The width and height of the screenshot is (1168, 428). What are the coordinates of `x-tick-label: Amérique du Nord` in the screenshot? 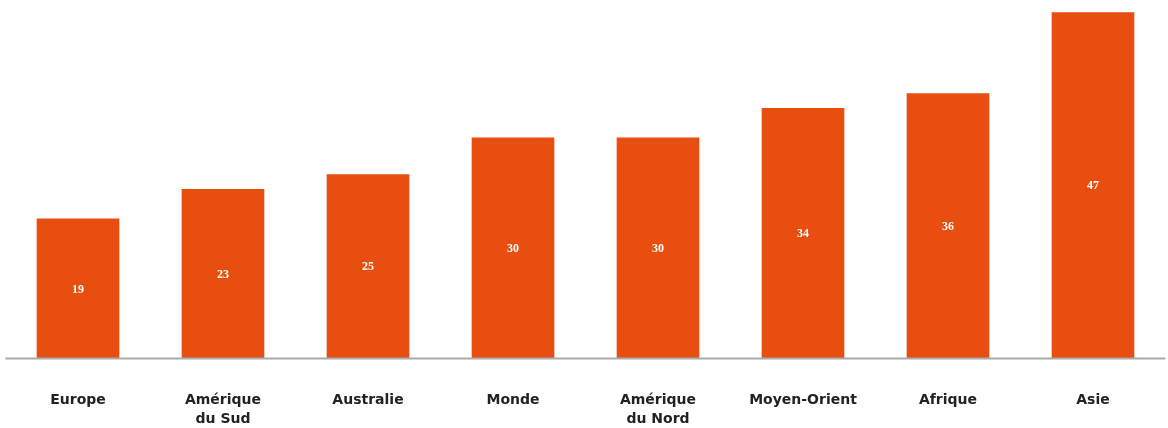 It's located at (658, 408).